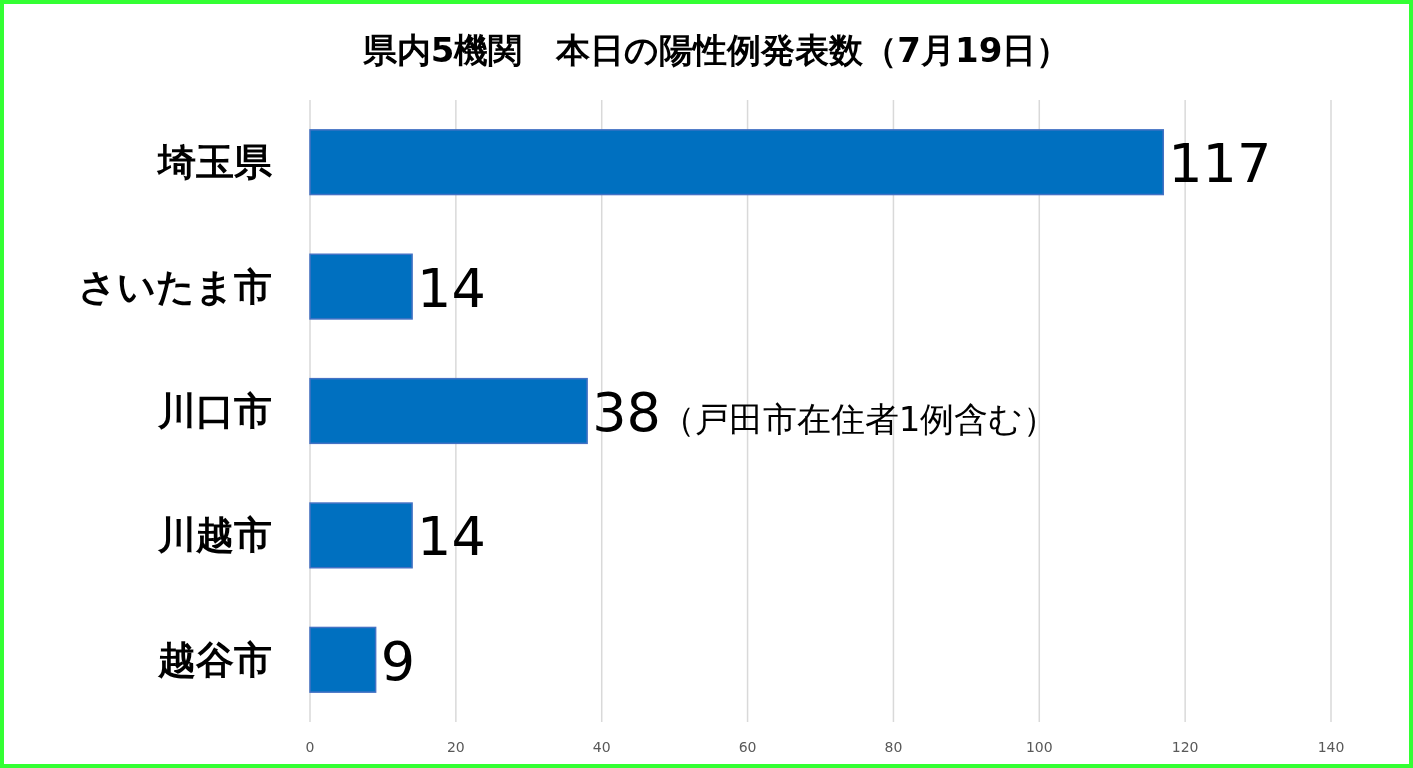 This screenshot has width=1413, height=768. I want to click on x-tick-label: 0, so click(310, 747).